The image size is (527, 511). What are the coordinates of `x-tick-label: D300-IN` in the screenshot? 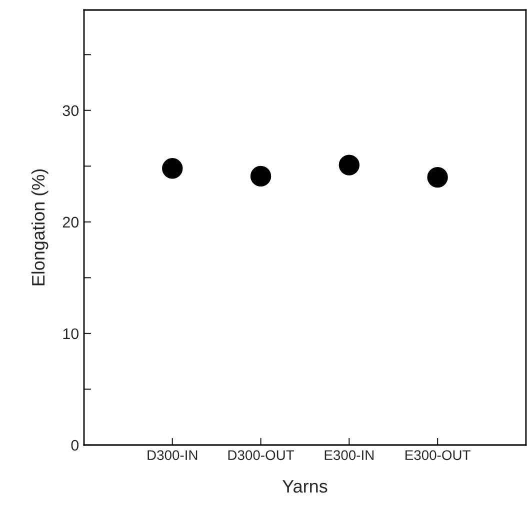 It's located at (173, 455).